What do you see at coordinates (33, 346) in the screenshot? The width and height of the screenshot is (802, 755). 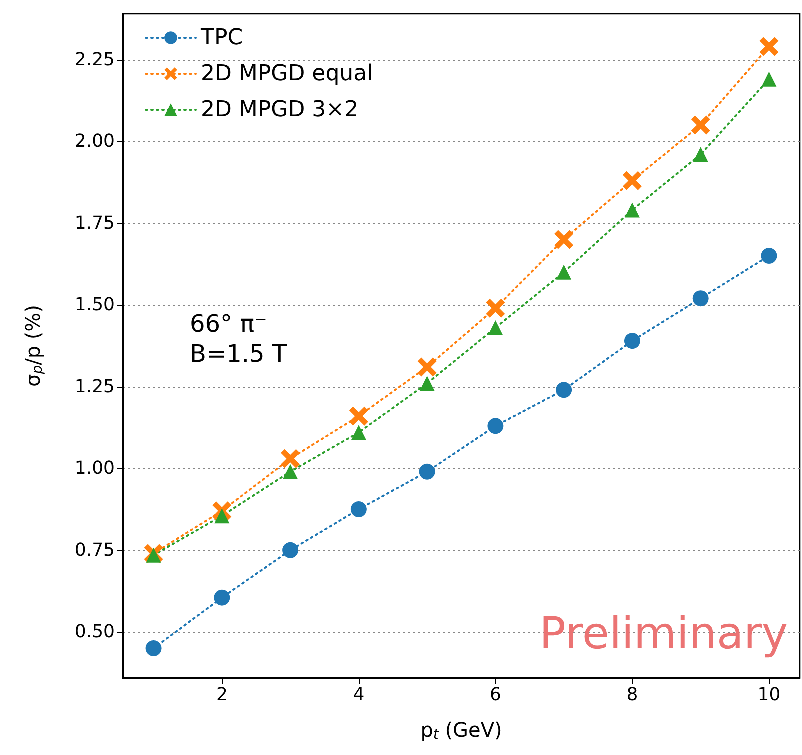 I see `y-axis-title: σp/p (%)` at bounding box center [33, 346].